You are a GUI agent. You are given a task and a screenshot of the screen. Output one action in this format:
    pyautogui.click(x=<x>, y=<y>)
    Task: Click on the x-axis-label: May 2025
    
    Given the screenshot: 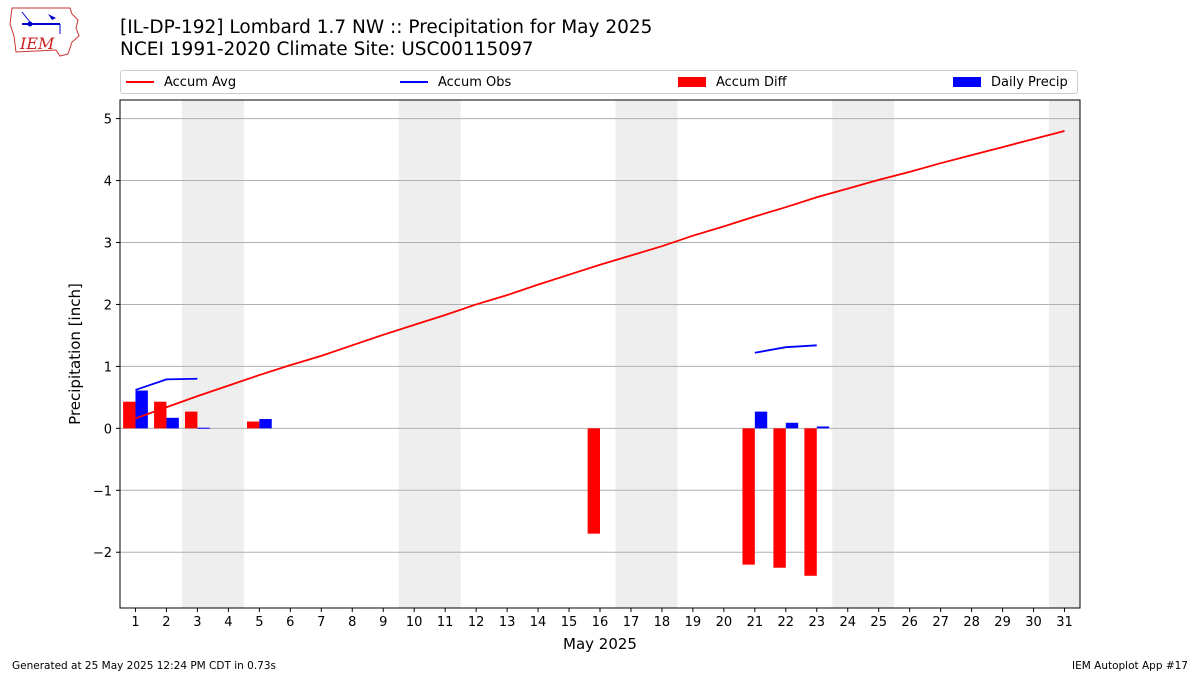 What is the action you would take?
    pyautogui.click(x=600, y=644)
    